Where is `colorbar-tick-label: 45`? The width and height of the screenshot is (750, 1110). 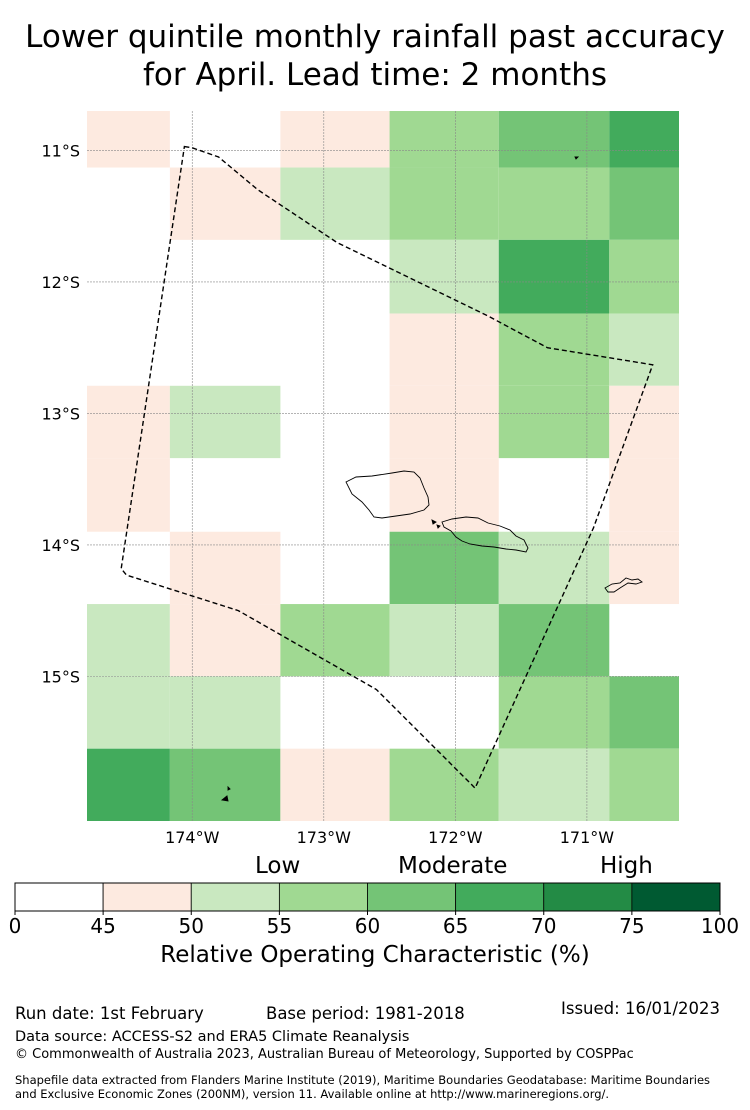
colorbar-tick-label: 45 is located at coordinates (102, 926).